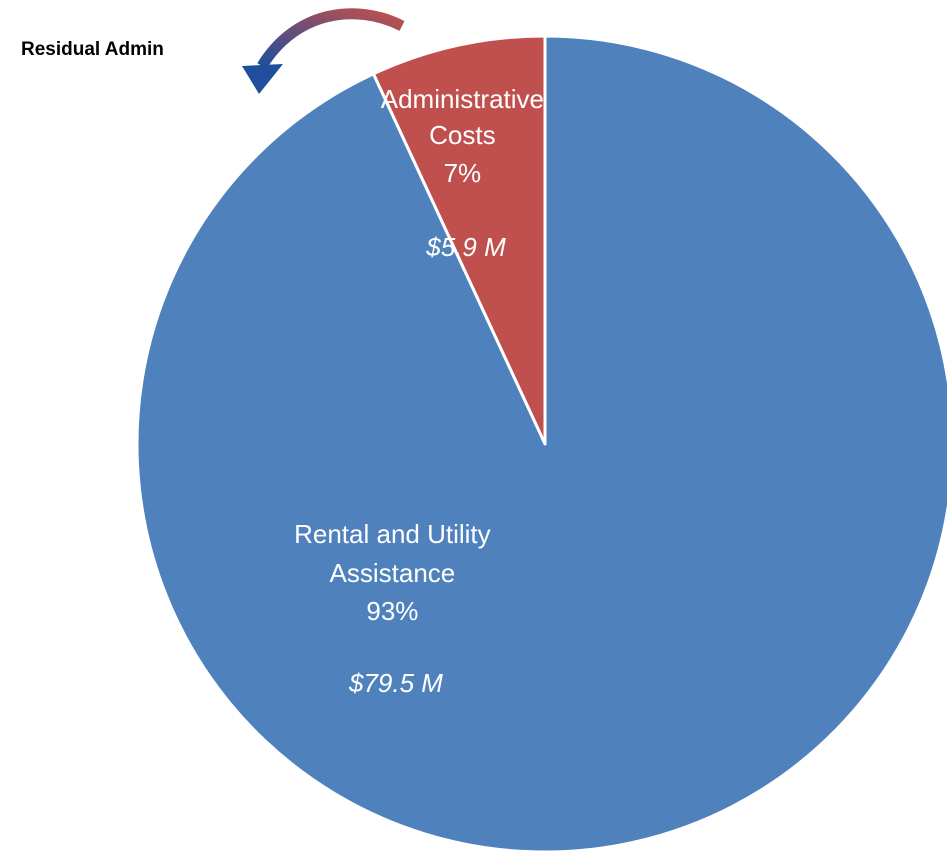 This screenshot has width=947, height=852. Describe the element at coordinates (462, 99) in the screenshot. I see `admin-name-line-1: Administrative` at that location.